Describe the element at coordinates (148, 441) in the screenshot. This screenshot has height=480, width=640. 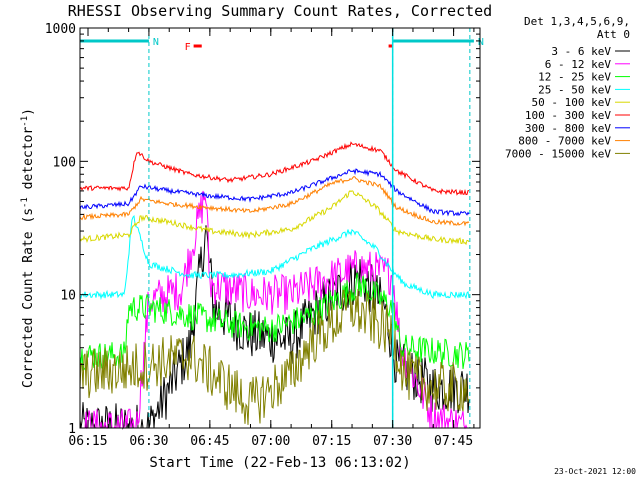
I see `x-tick-label: 06:30` at that location.